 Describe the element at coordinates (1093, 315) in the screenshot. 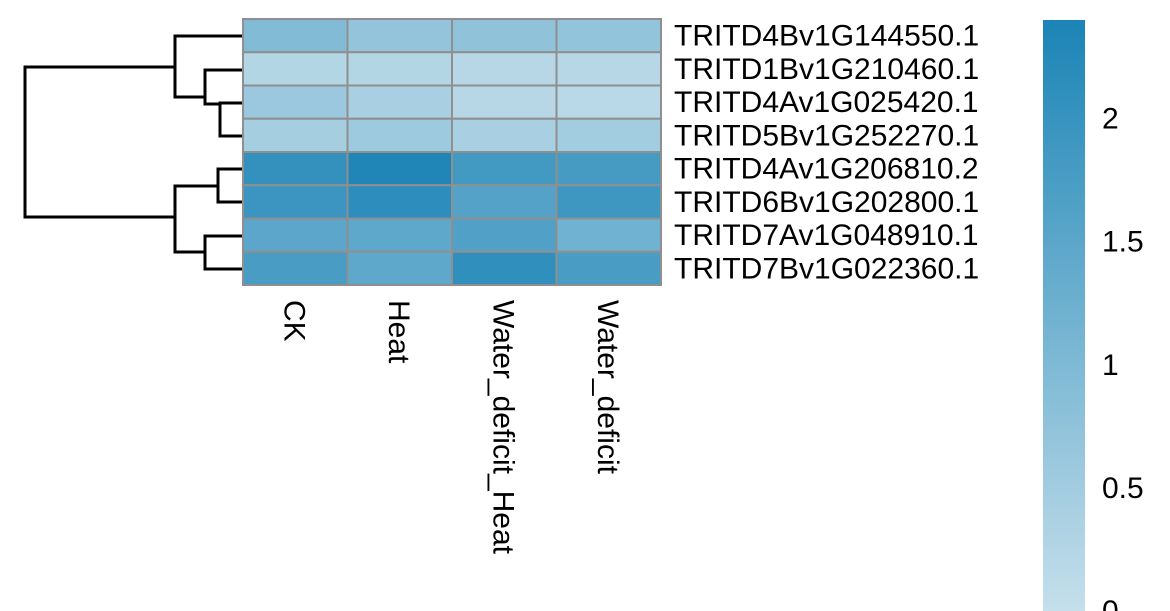

I see `color-legend: 0 0.5 1 1.5 2` at that location.